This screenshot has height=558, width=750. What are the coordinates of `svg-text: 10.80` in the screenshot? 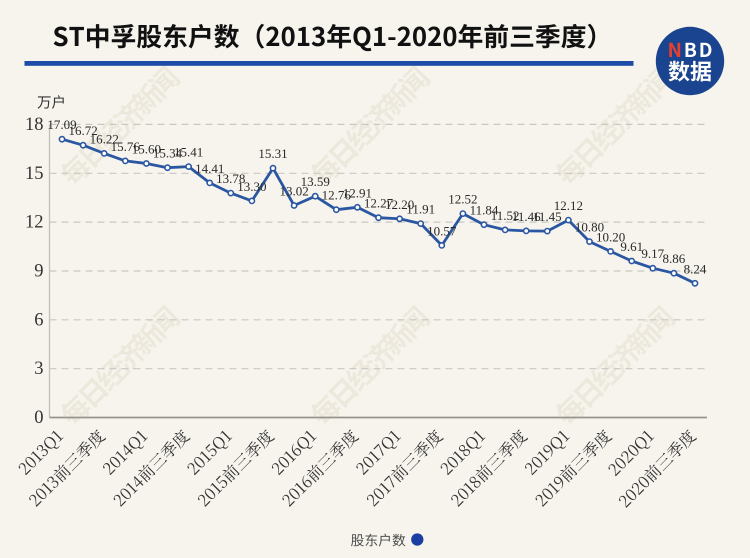 It's located at (589, 227).